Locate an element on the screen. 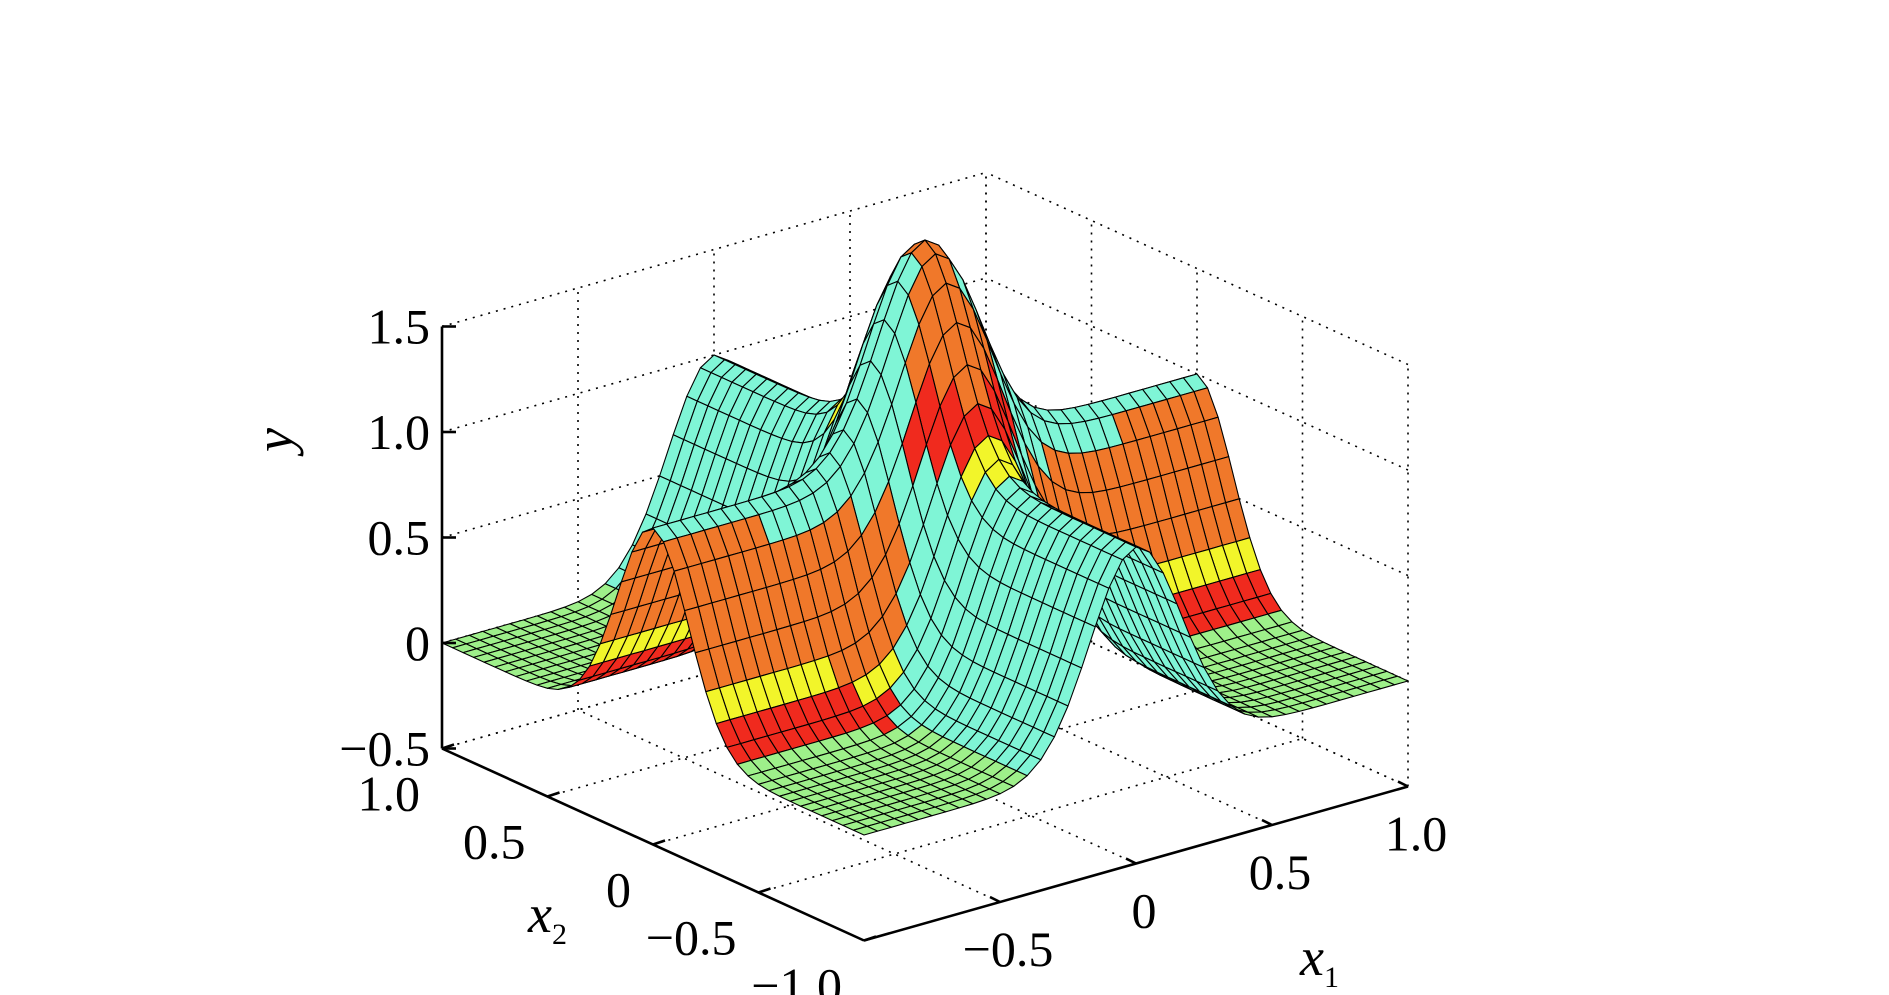  x1-tick-label: 1.0 is located at coordinates (1416, 834).